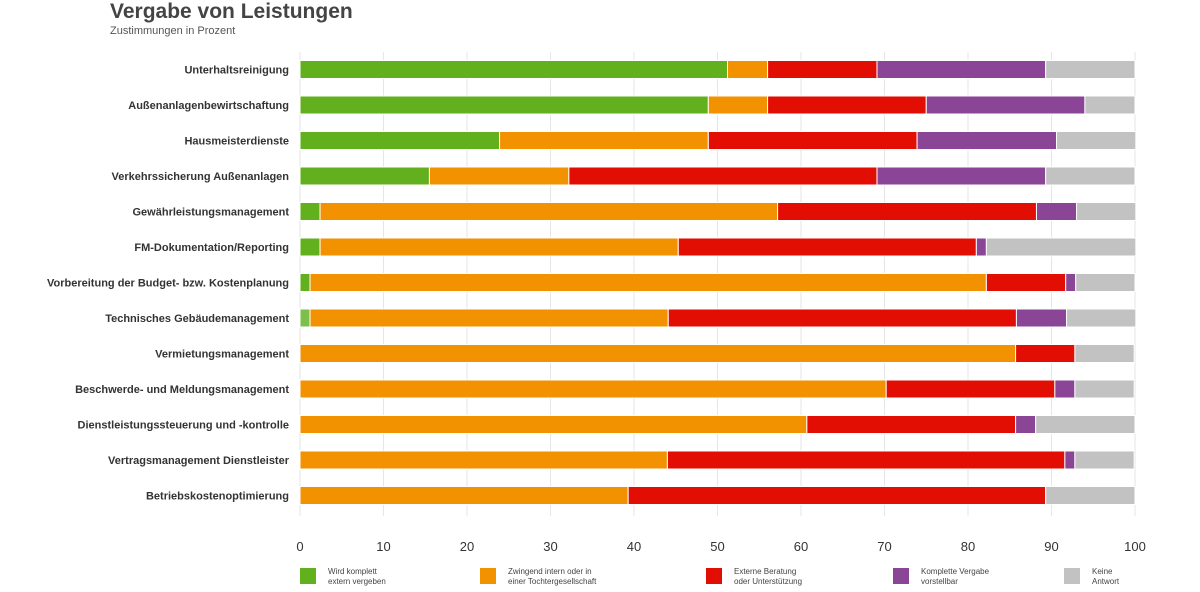 The height and width of the screenshot is (592, 1200). Describe the element at coordinates (299, 546) in the screenshot. I see `x-tick-label: 0` at that location.